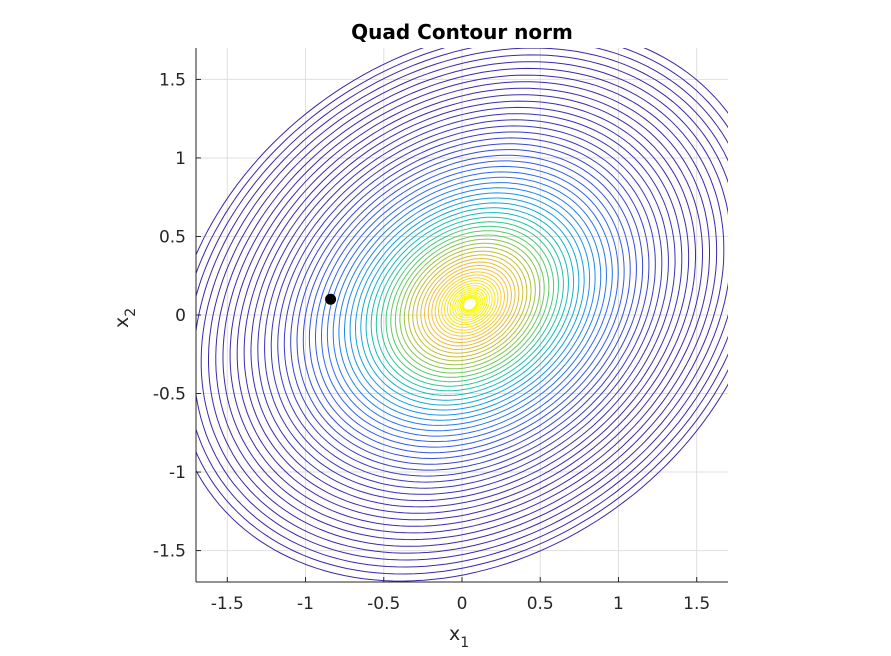 This screenshot has width=891, height=656. I want to click on y-tick-label: 1, so click(180, 159).